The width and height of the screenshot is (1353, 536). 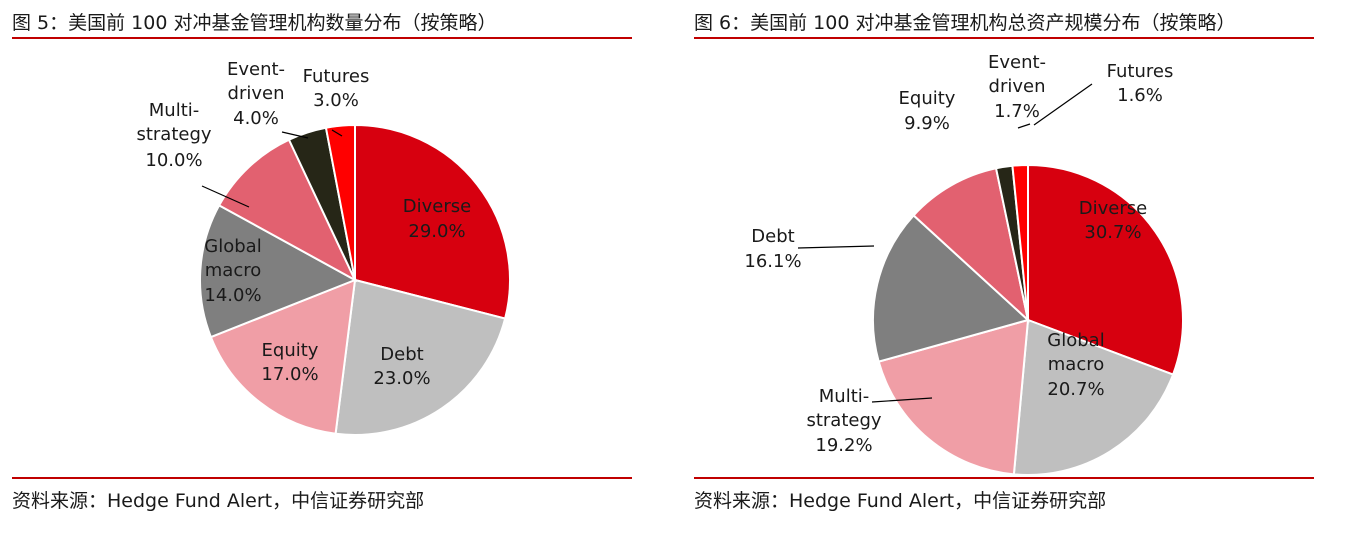 I want to click on slice-value-label: 20.7%, so click(x=1075, y=389).